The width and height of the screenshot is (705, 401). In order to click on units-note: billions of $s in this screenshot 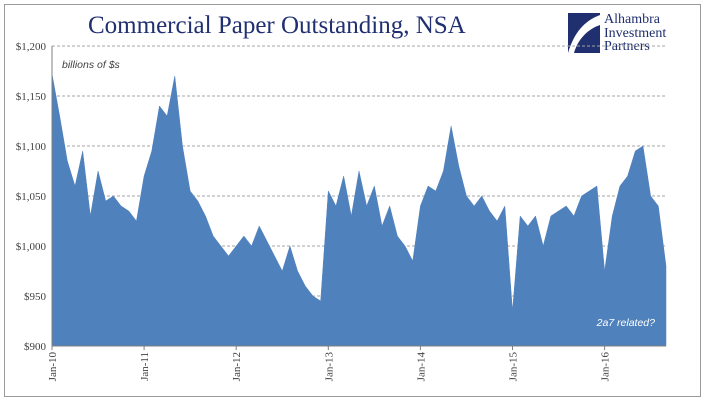, I will do `click(91, 65)`.